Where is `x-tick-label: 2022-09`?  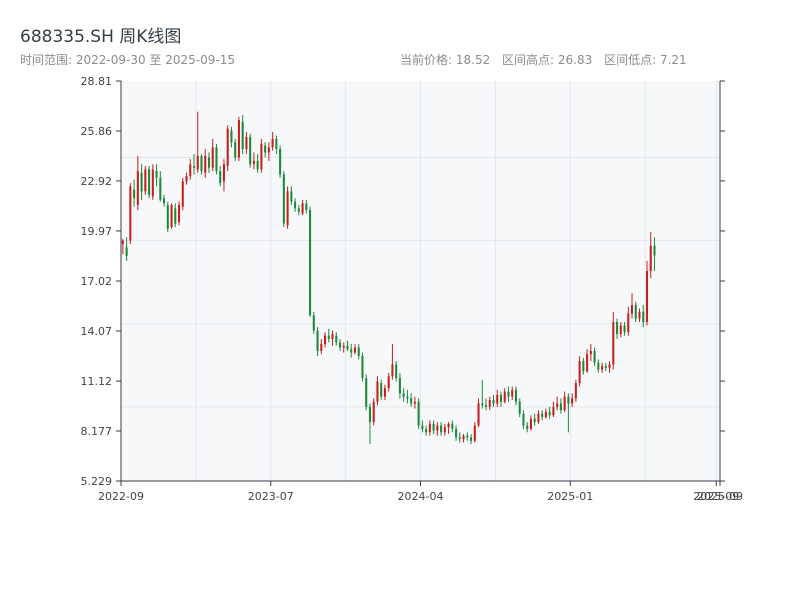 x-tick-label: 2022-09 is located at coordinates (121, 496).